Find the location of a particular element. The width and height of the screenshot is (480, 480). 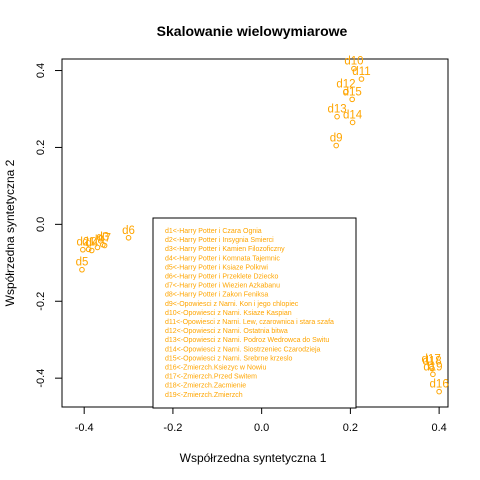

legend-entry: d7<-Harry Potter i Wiezien Azkabanu is located at coordinates (222, 286).